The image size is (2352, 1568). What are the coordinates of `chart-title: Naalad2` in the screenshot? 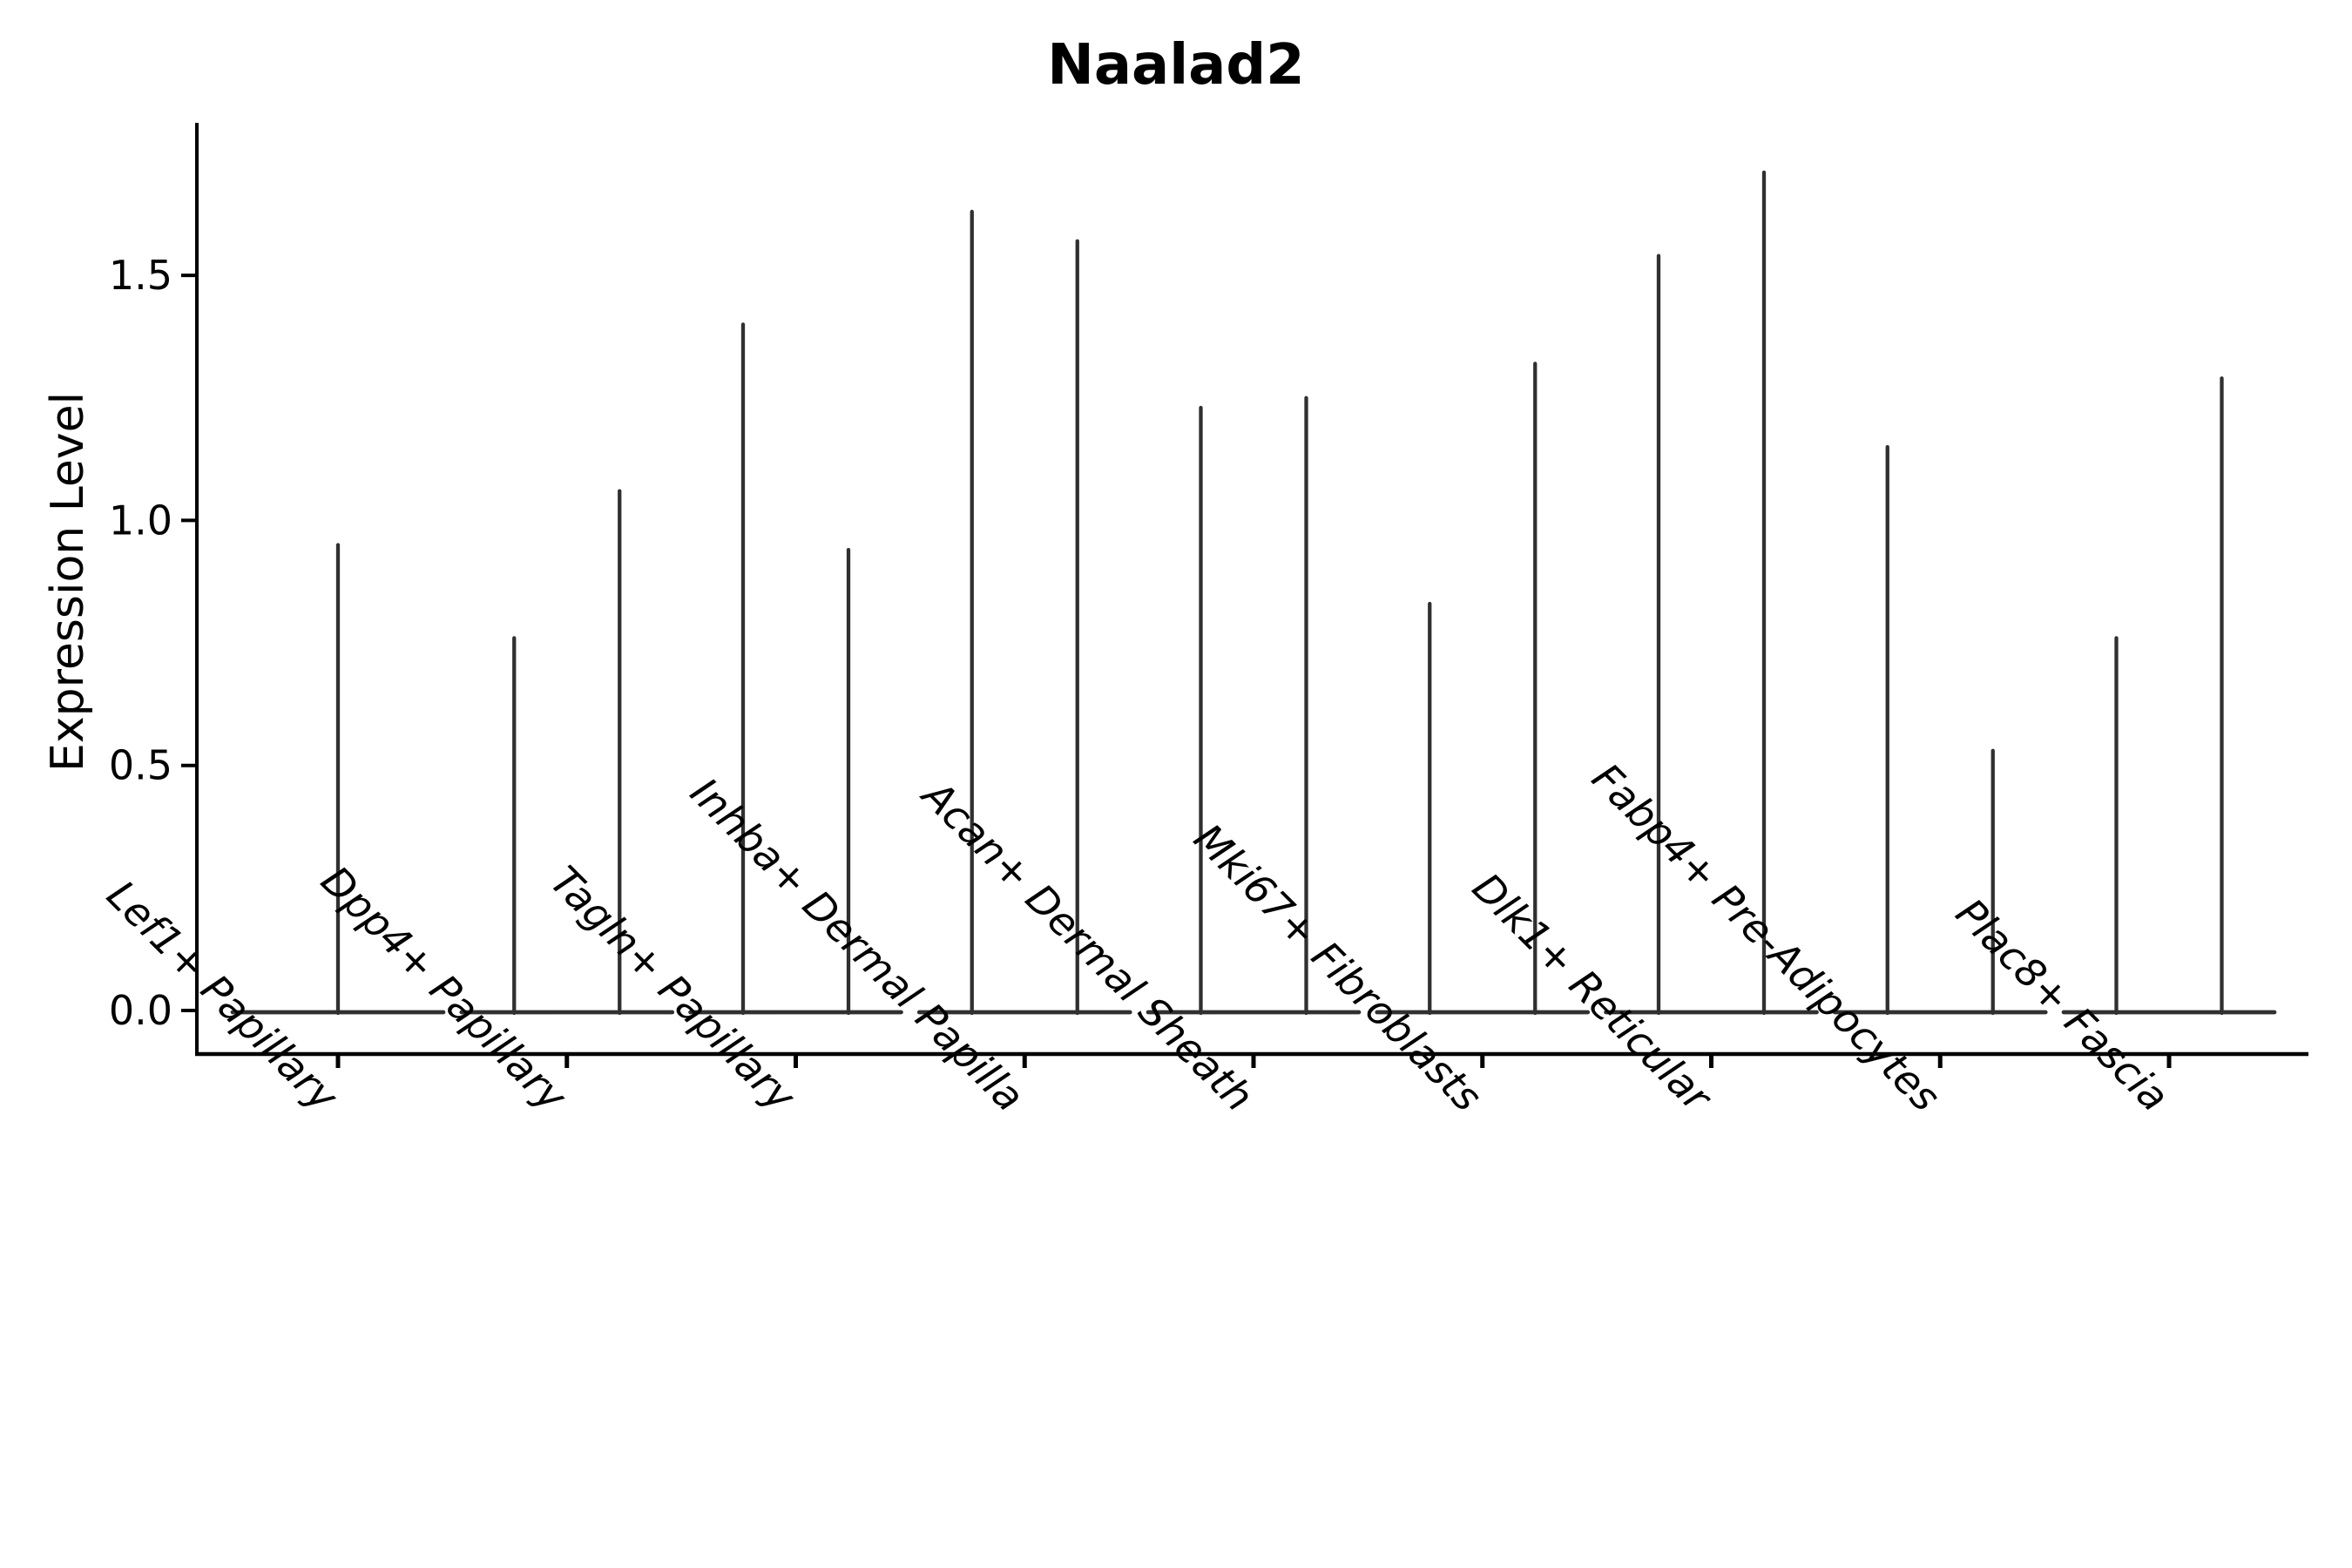 It's located at (1176, 66).